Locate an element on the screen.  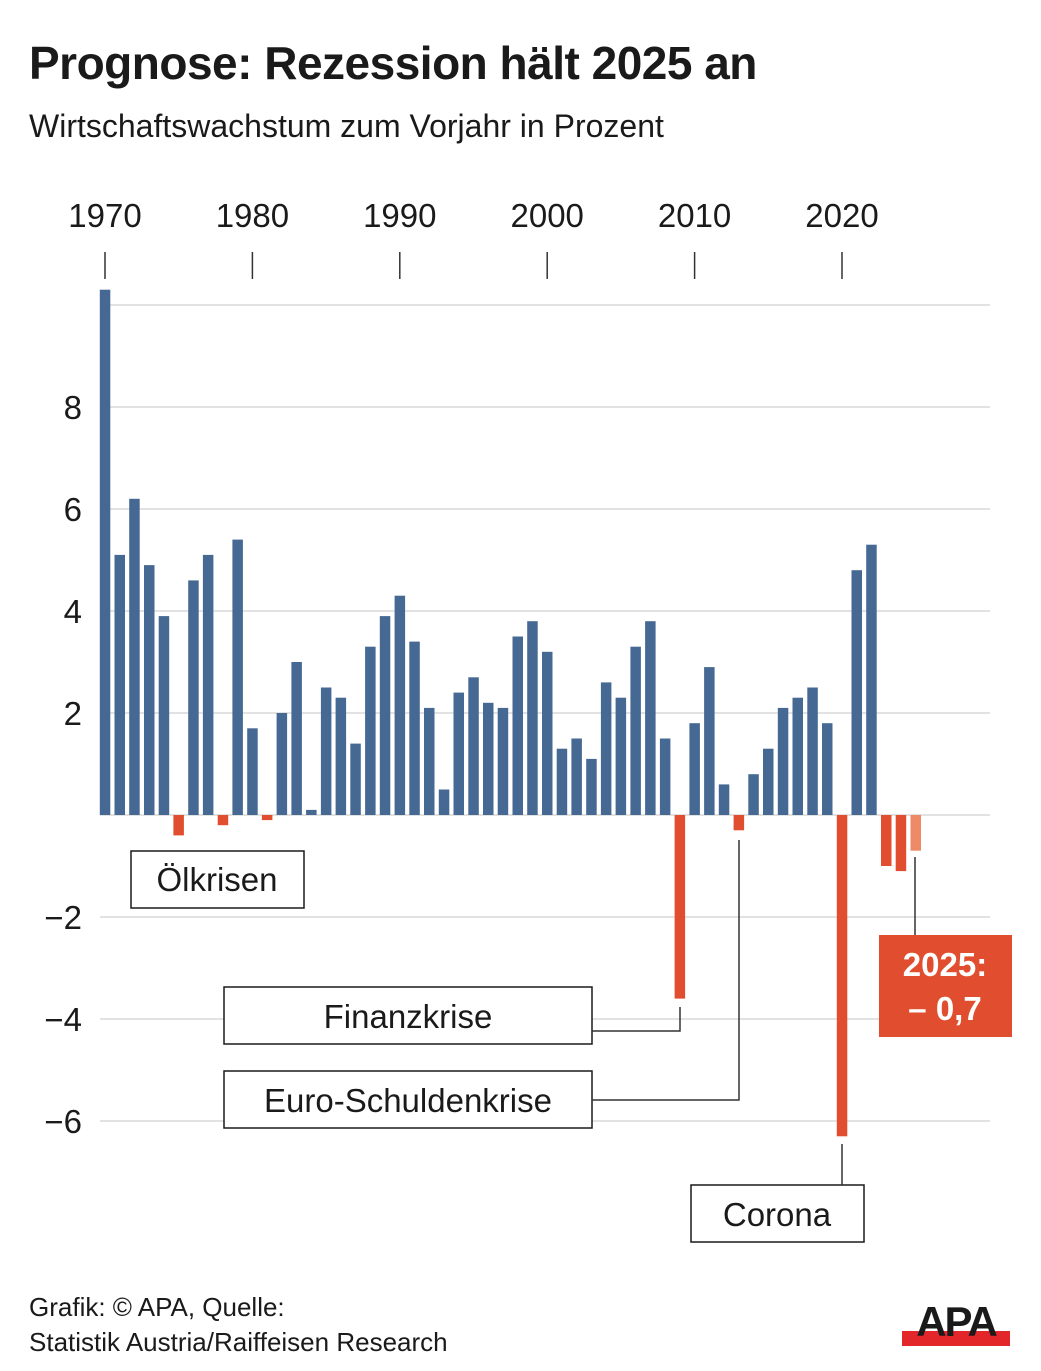
annotation-box-oelkrisen is located at coordinates (217, 879).